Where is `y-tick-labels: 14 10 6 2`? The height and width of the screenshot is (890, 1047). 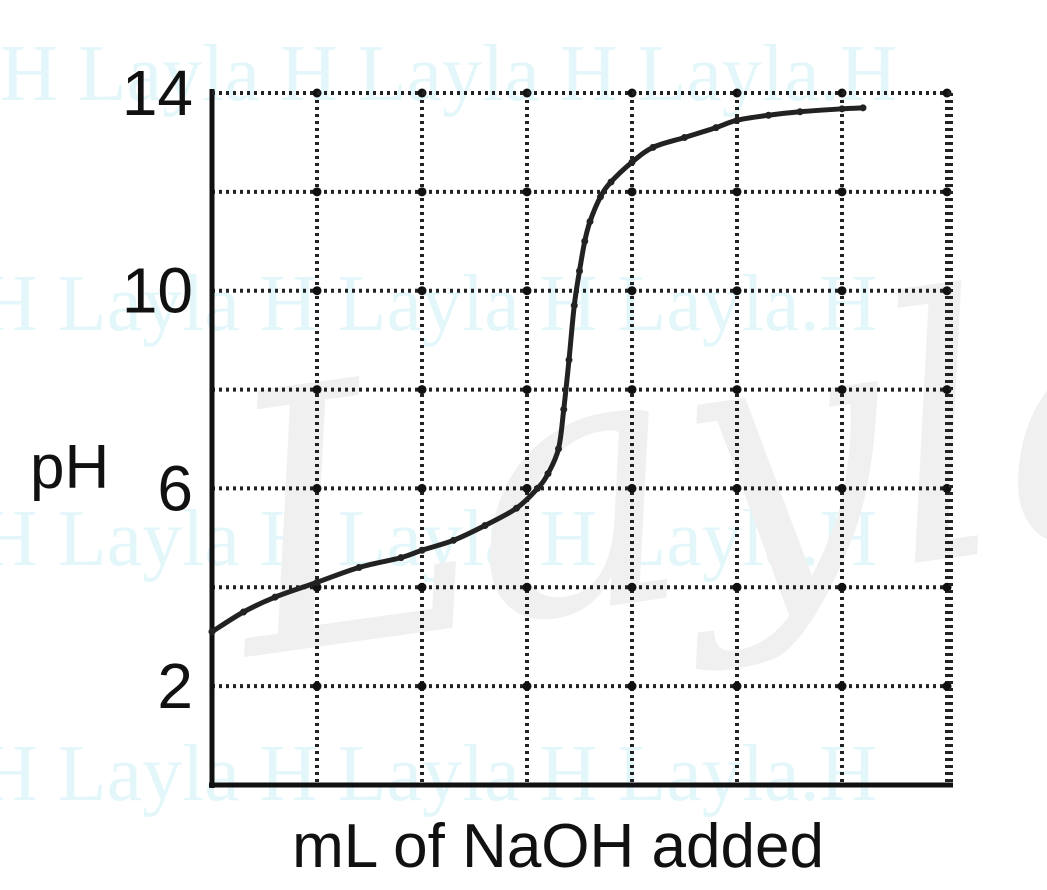 y-tick-labels: 14 10 6 2 is located at coordinates (157, 389).